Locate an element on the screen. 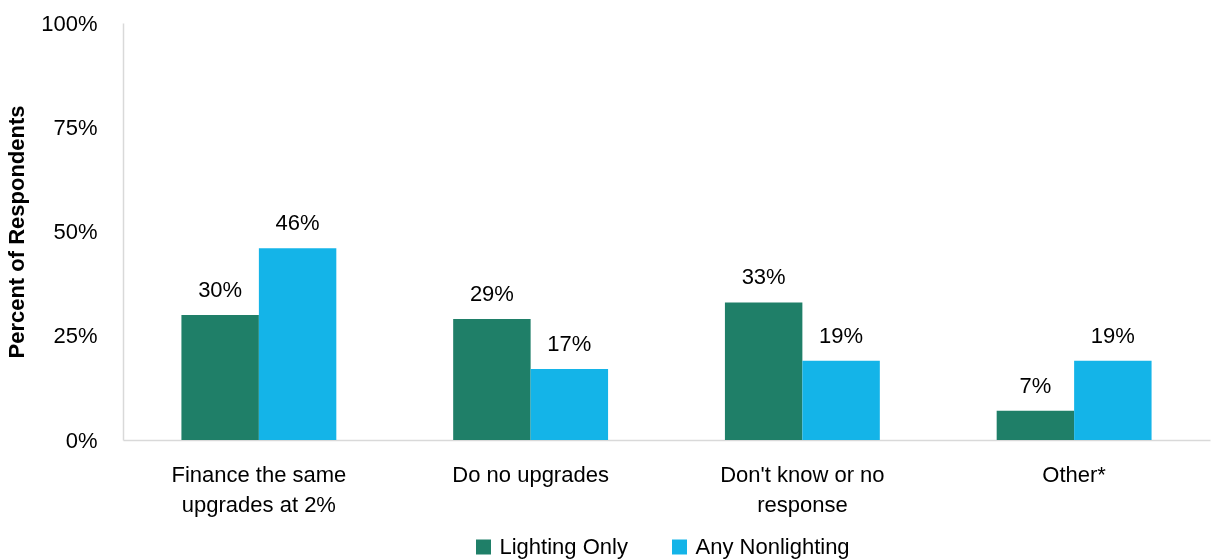 The width and height of the screenshot is (1211, 560). data-label: 7% is located at coordinates (1035, 385).